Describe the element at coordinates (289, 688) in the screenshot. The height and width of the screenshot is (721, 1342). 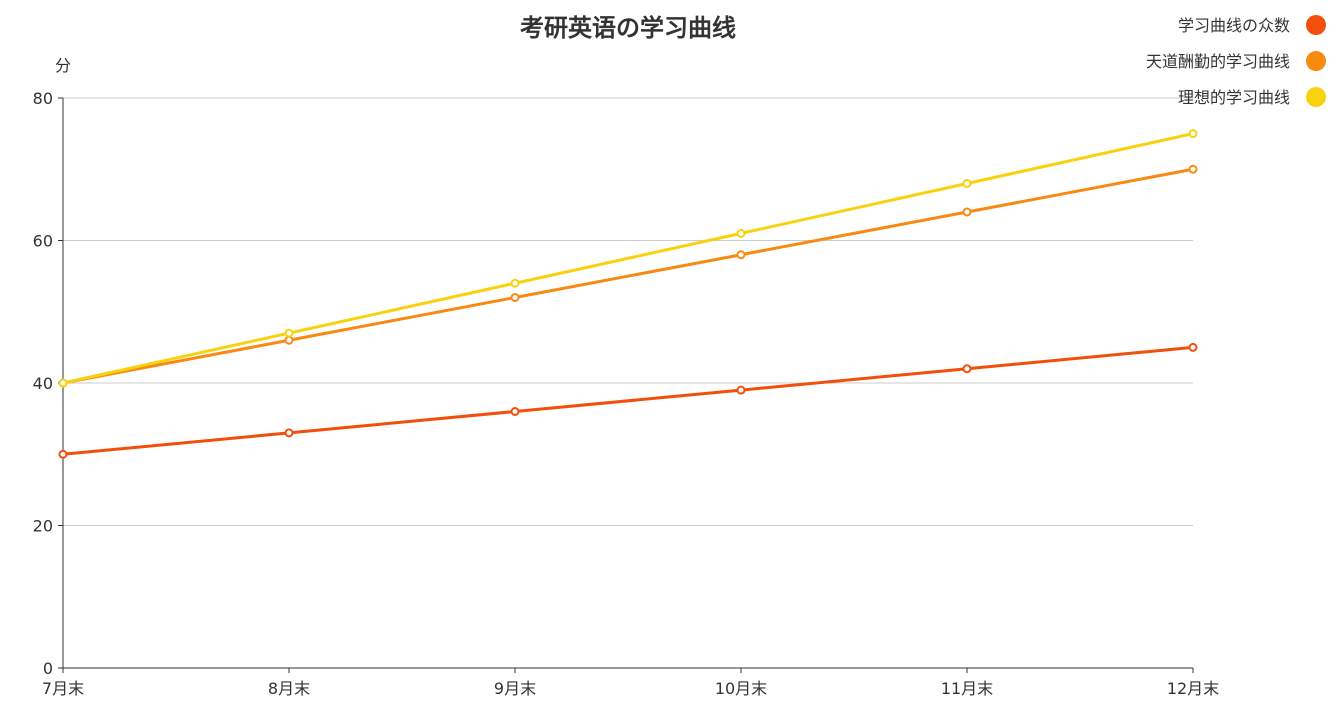
I see `x-tick-label: 8月末` at that location.